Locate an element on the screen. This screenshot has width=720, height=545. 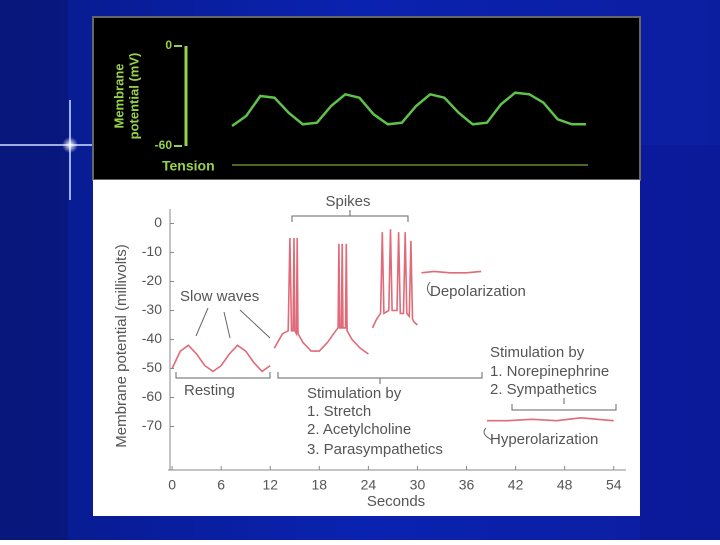
y-tick-label: -50 is located at coordinates (152, 367).